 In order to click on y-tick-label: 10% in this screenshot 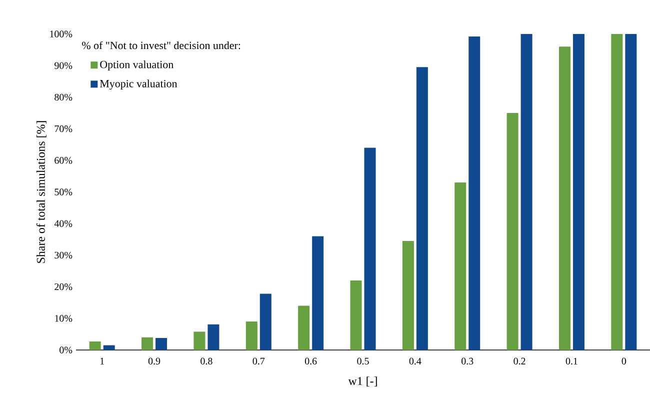, I will do `click(63, 318)`.